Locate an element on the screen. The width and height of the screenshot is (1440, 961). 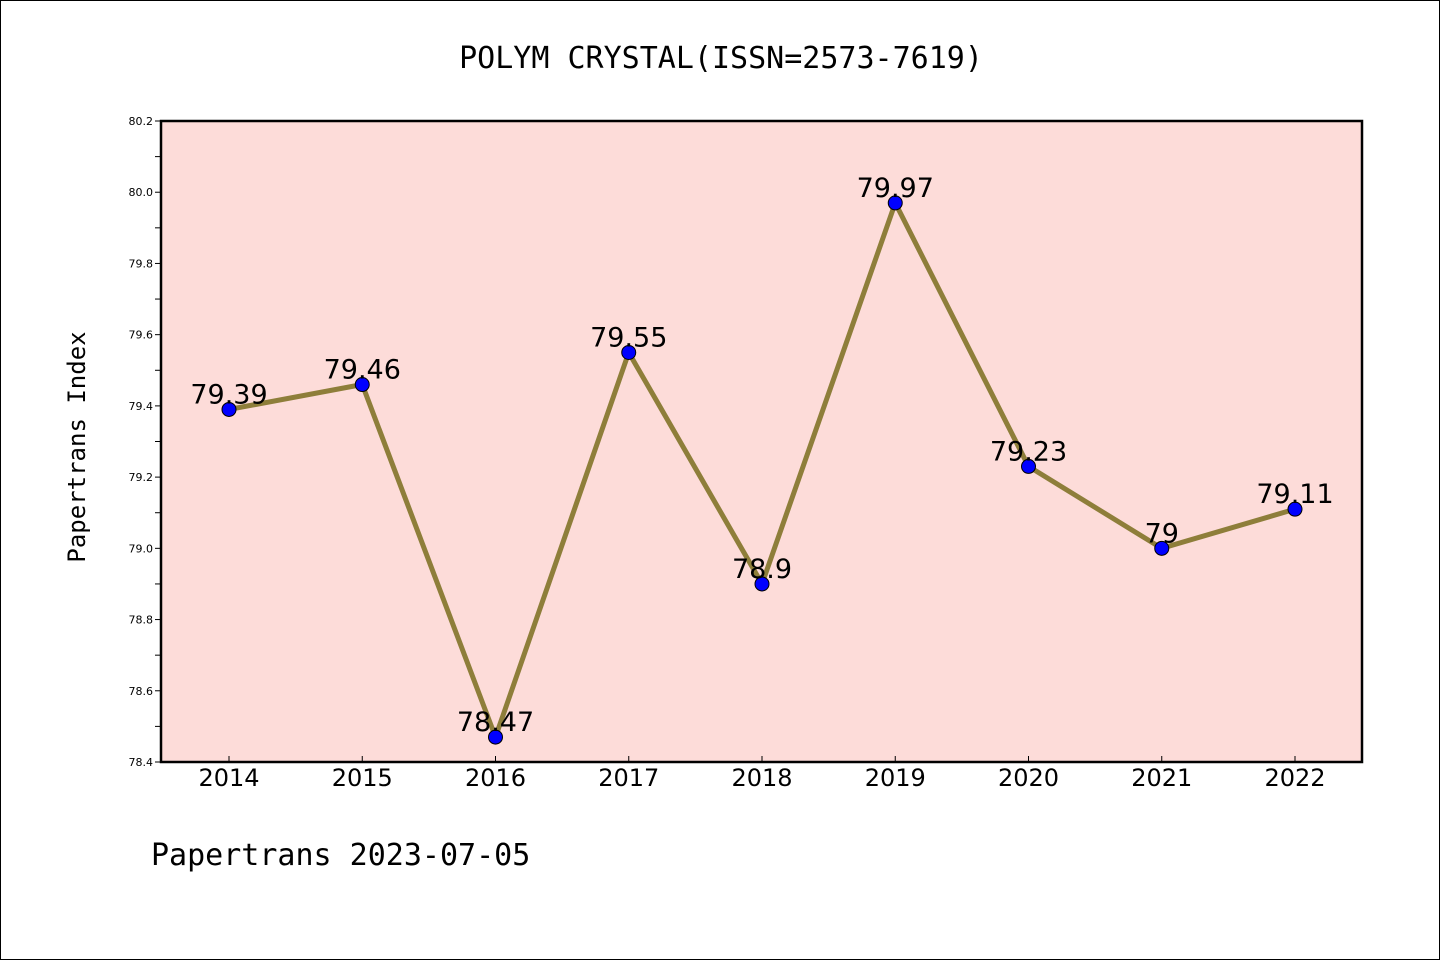
y-tick-label: 79.4 is located at coordinates (141, 406).